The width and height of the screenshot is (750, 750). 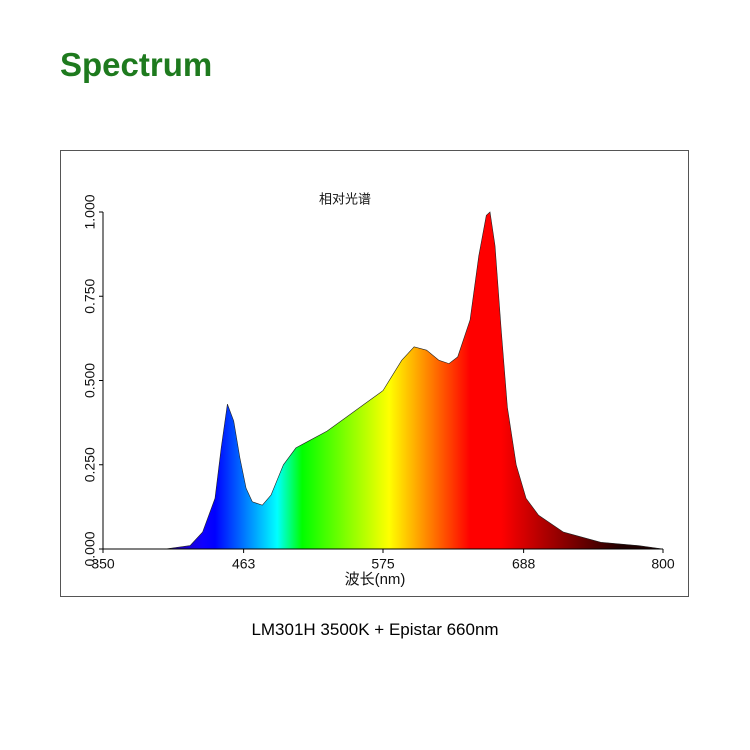 What do you see at coordinates (90, 296) in the screenshot?
I see `y-tick-label: 0.750` at bounding box center [90, 296].